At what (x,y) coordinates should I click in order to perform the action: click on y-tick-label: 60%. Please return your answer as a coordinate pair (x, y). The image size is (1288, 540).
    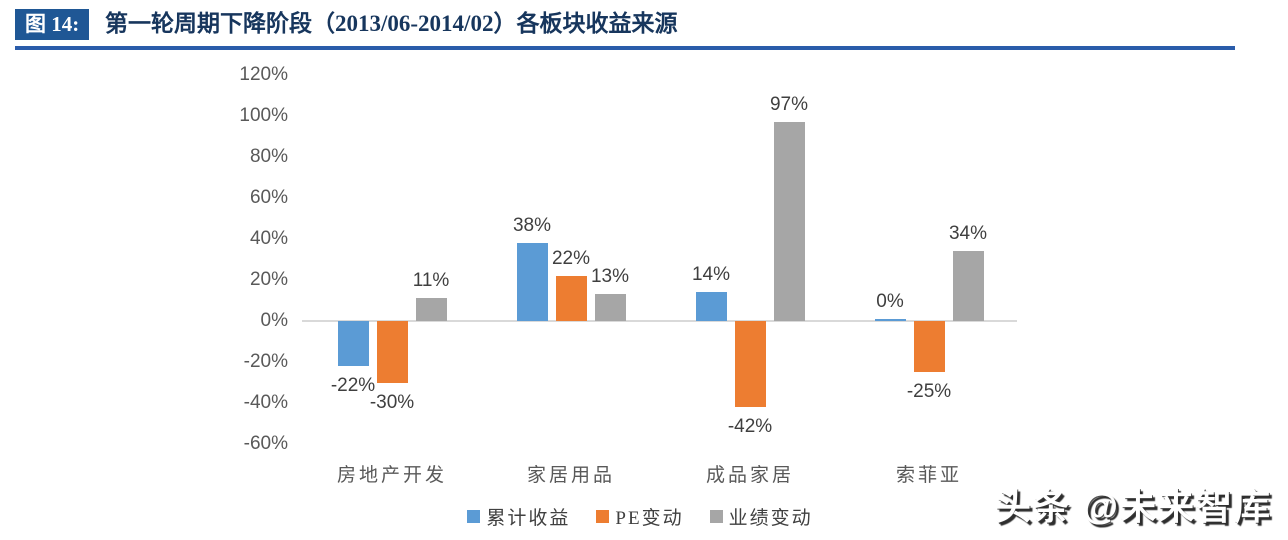
    Looking at the image, I should click on (268, 197).